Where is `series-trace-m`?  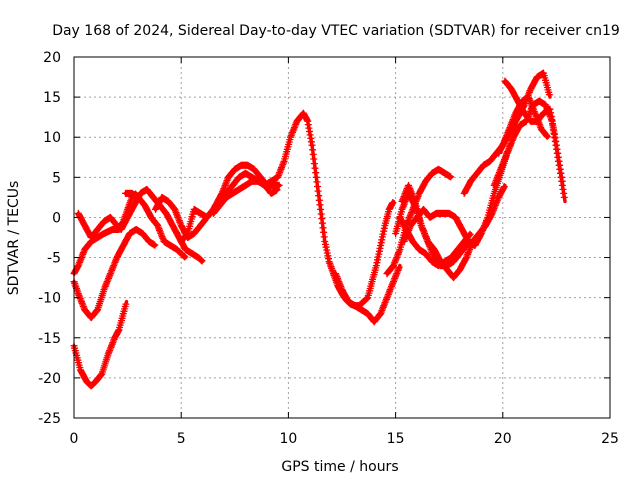
series-trace-m is located at coordinates (453, 231).